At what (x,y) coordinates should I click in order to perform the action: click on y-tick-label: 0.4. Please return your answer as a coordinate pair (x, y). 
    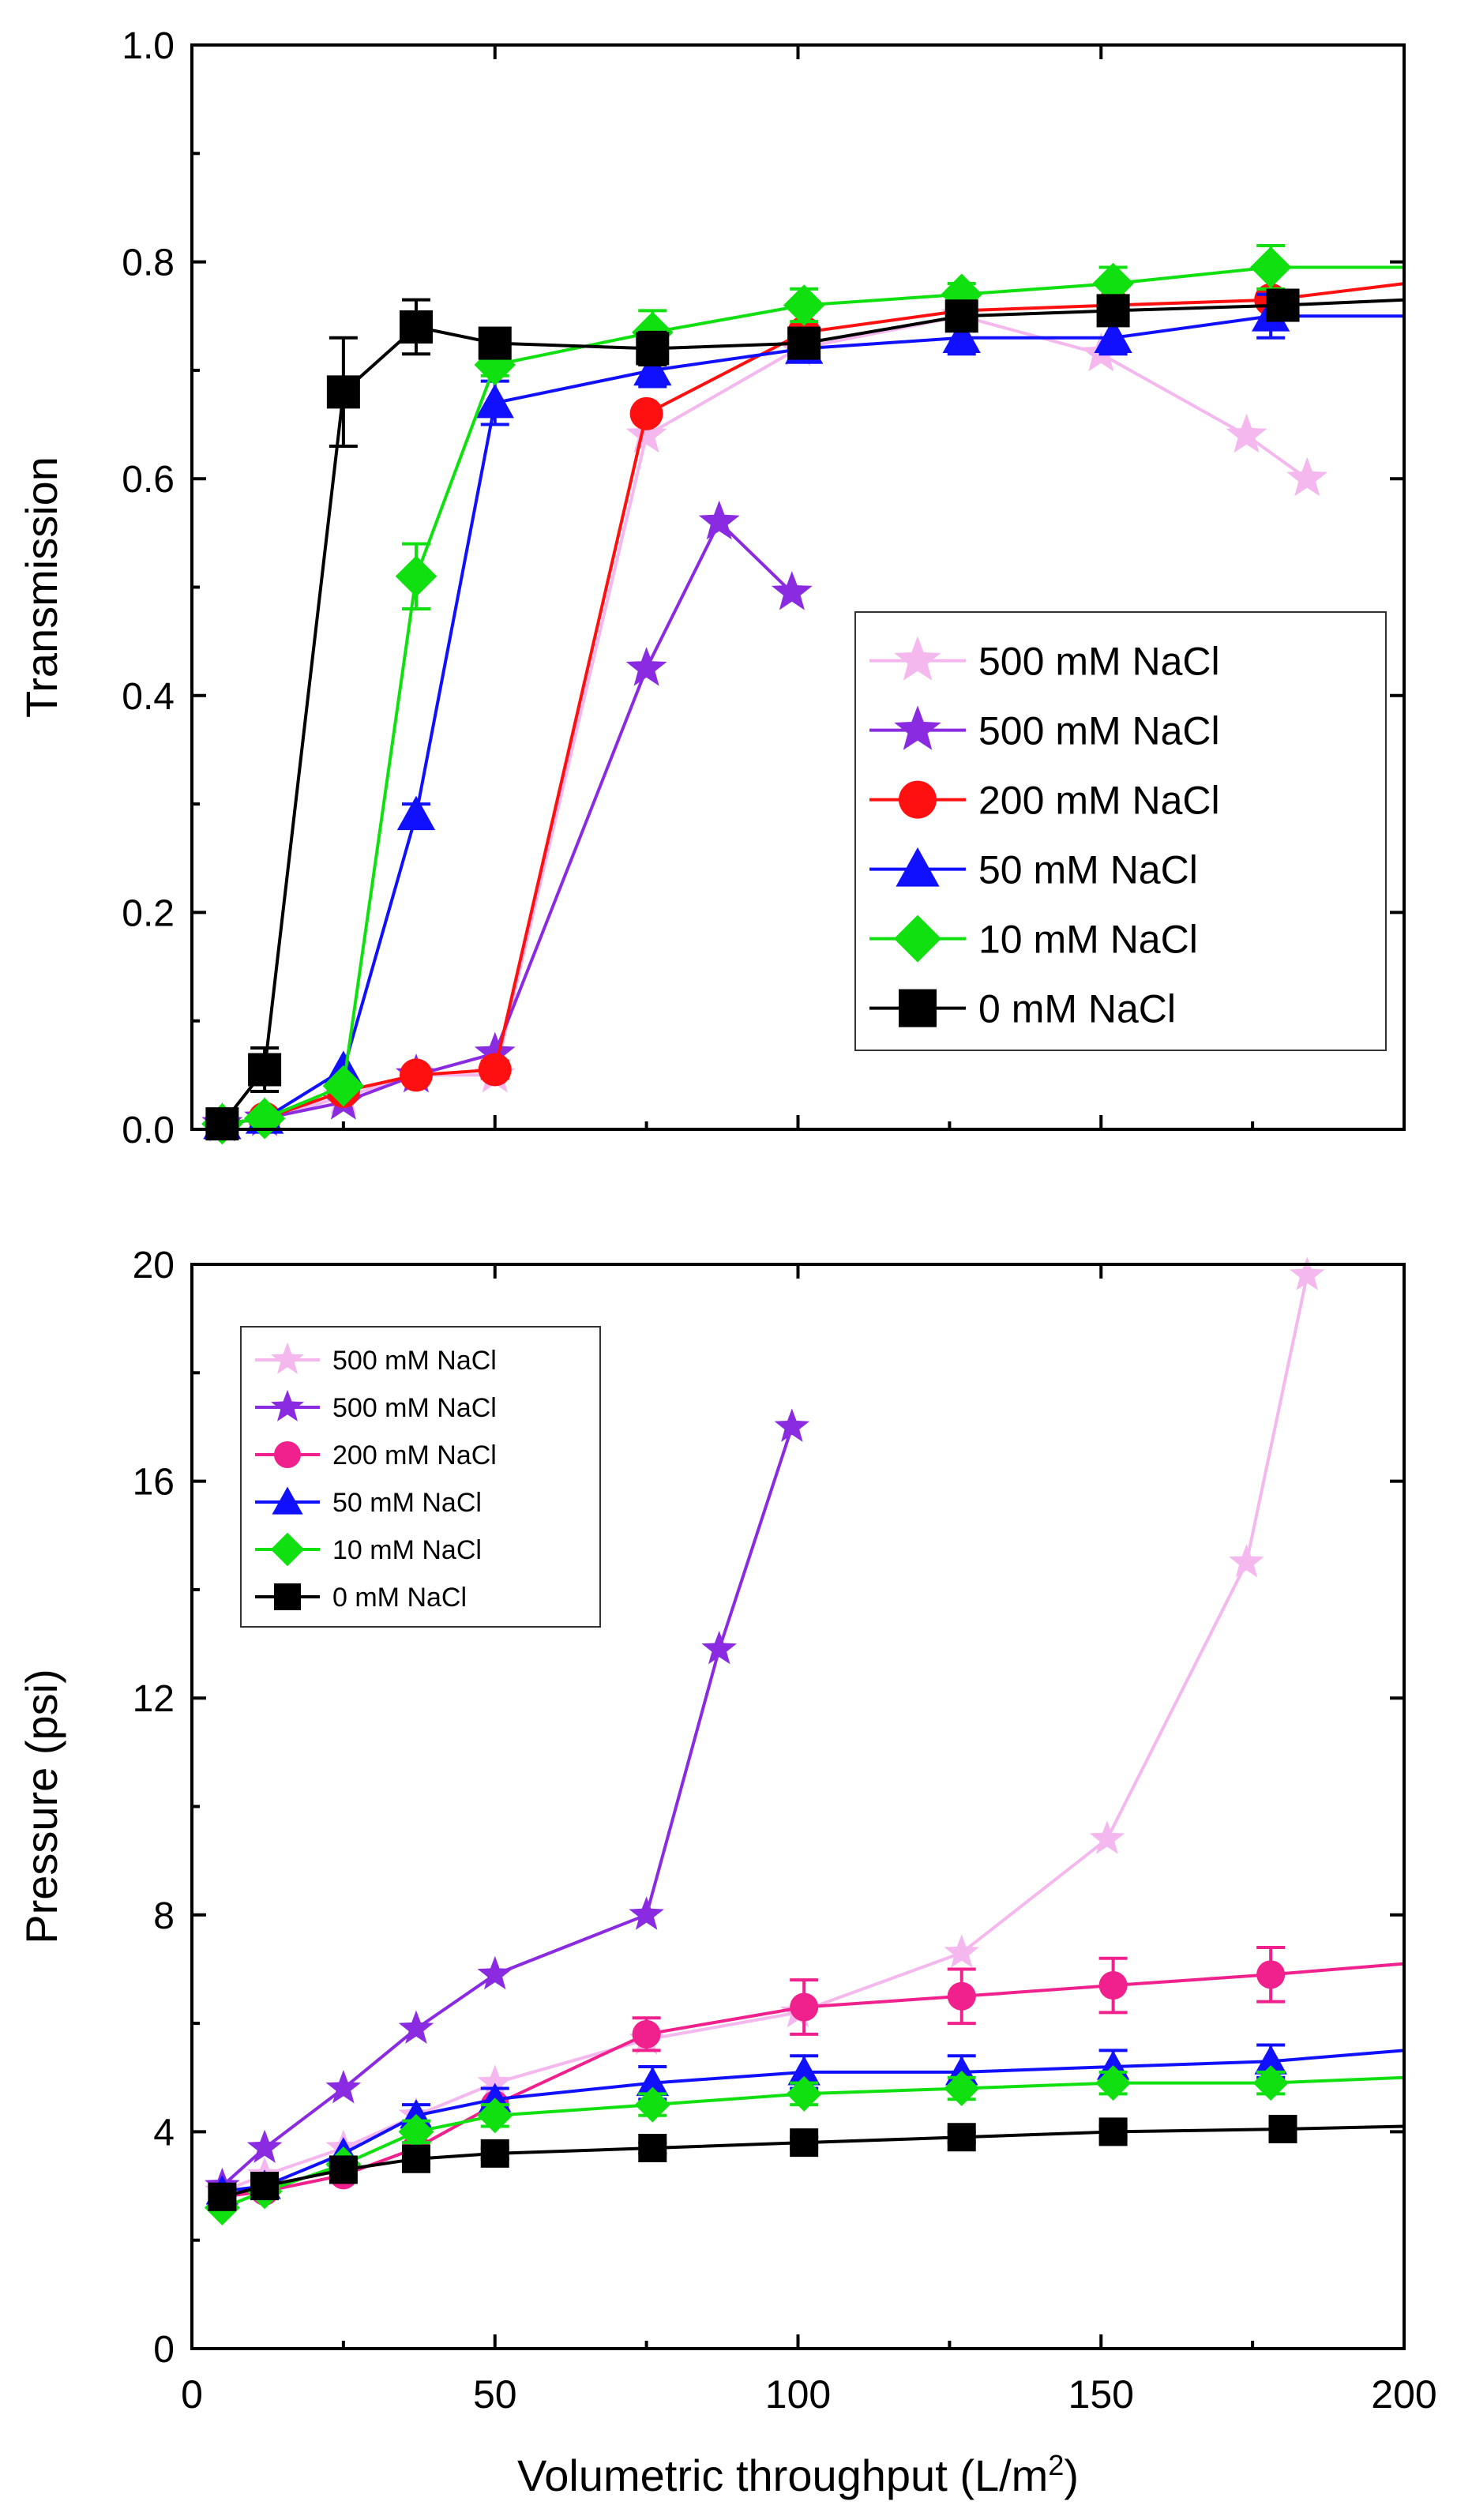
    Looking at the image, I should click on (148, 697).